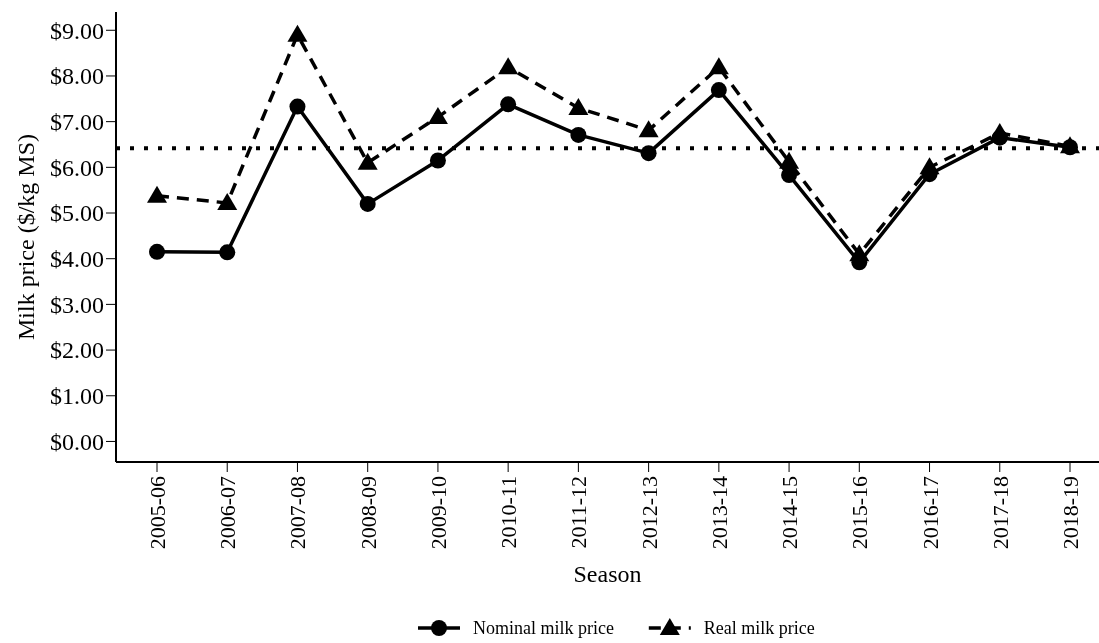 The width and height of the screenshot is (1099, 643). What do you see at coordinates (77, 350) in the screenshot?
I see `y-tick-label: $2.00` at bounding box center [77, 350].